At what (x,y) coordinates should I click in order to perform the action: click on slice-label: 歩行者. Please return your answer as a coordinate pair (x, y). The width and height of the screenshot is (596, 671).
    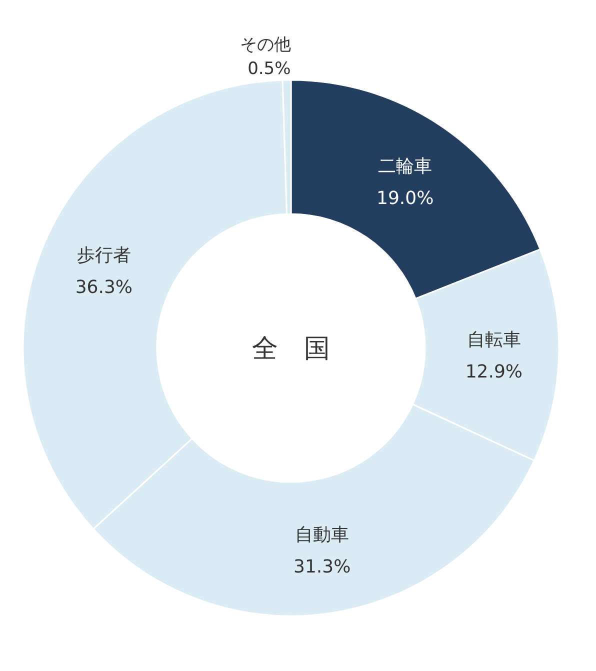
    Looking at the image, I should click on (103, 255).